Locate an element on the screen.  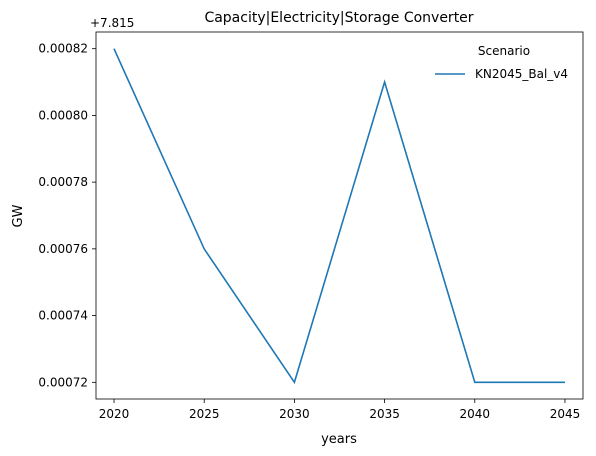
y-tick-label: 0.00074 is located at coordinates (63, 316).